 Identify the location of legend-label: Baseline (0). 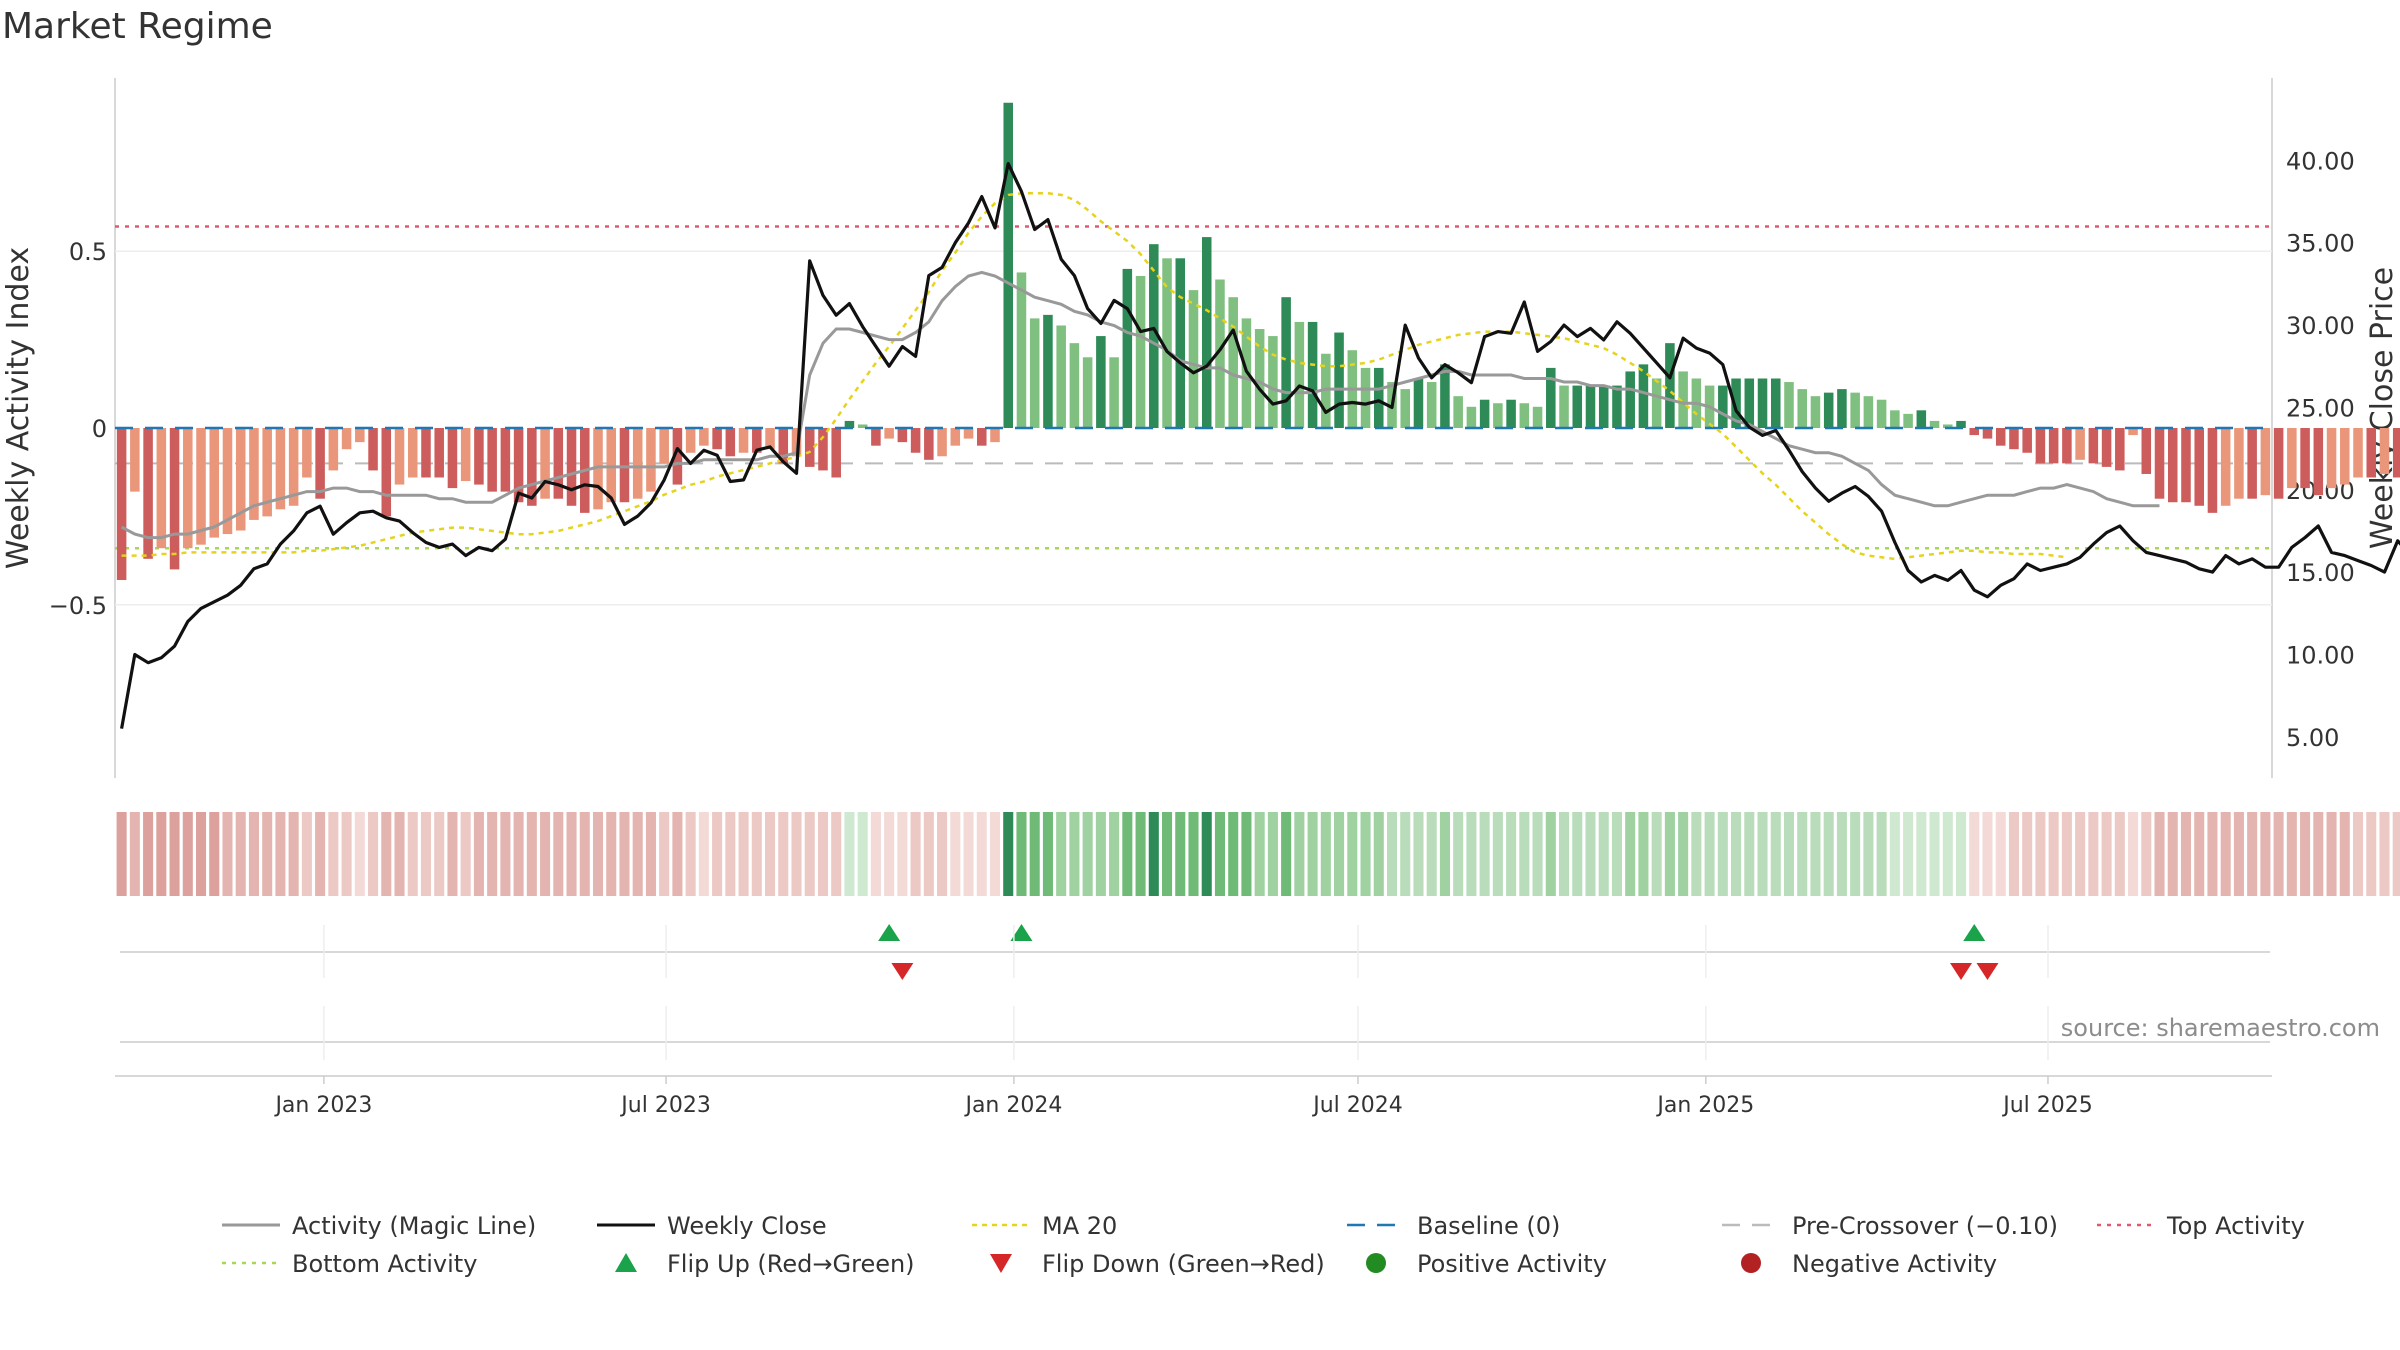
(1488, 1226).